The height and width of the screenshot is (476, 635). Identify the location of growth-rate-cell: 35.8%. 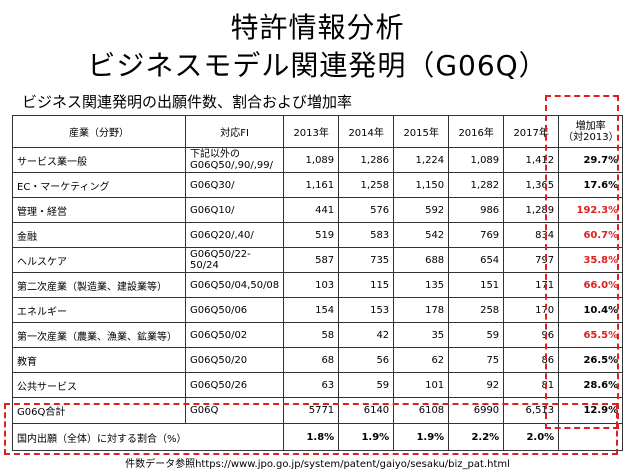
(591, 260).